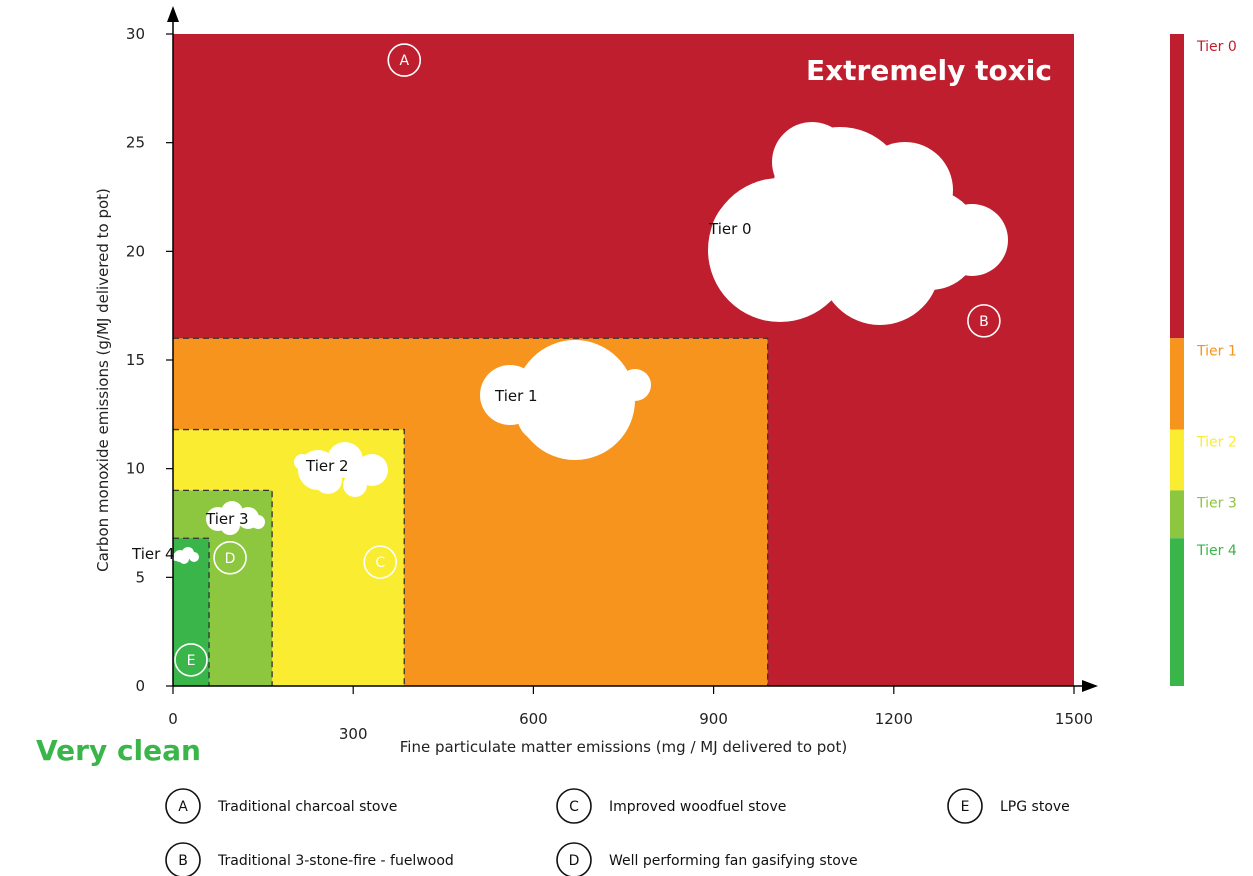 Image resolution: width=1253 pixels, height=876 pixels. Describe the element at coordinates (140, 686) in the screenshot. I see `y-tick-label-0: 0` at that location.